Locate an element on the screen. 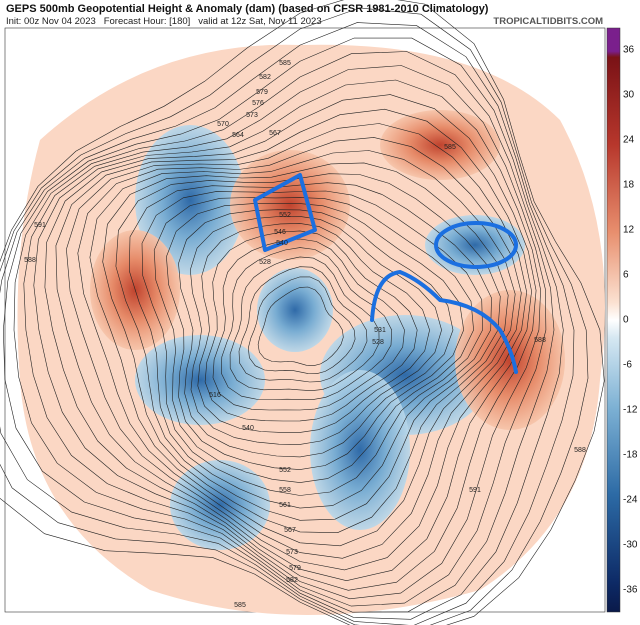 The image size is (640, 625). contour-label: 564 is located at coordinates (238, 135).